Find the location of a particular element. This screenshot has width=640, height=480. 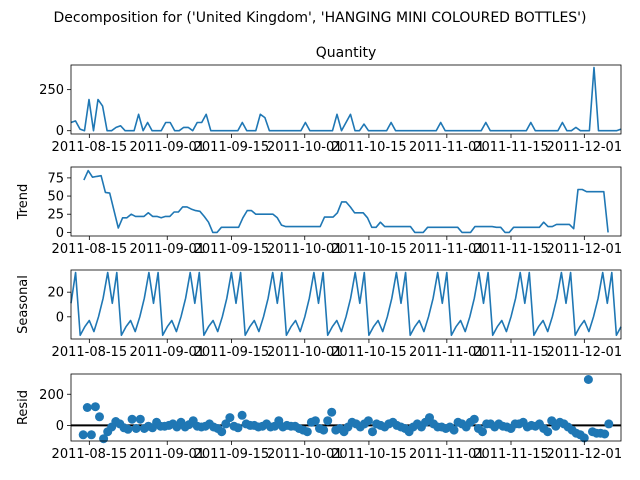

trend-xtick-label: 2011-09-01 is located at coordinates (167, 249).